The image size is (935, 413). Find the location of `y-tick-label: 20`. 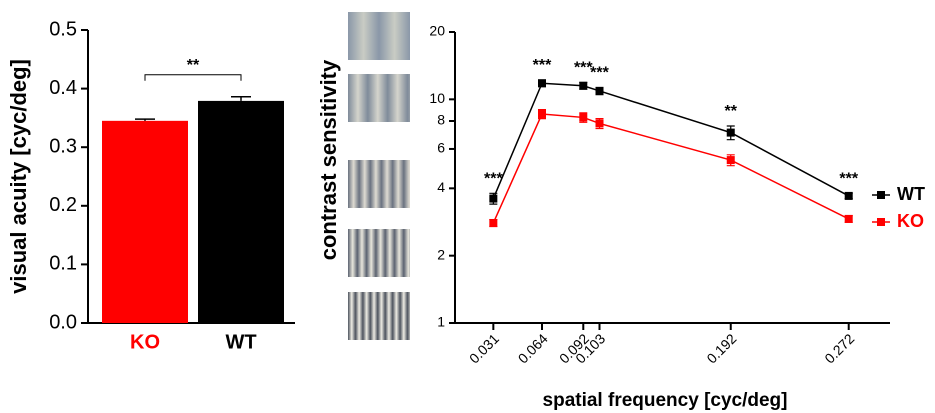

y-tick-label: 20 is located at coordinates (437, 31).